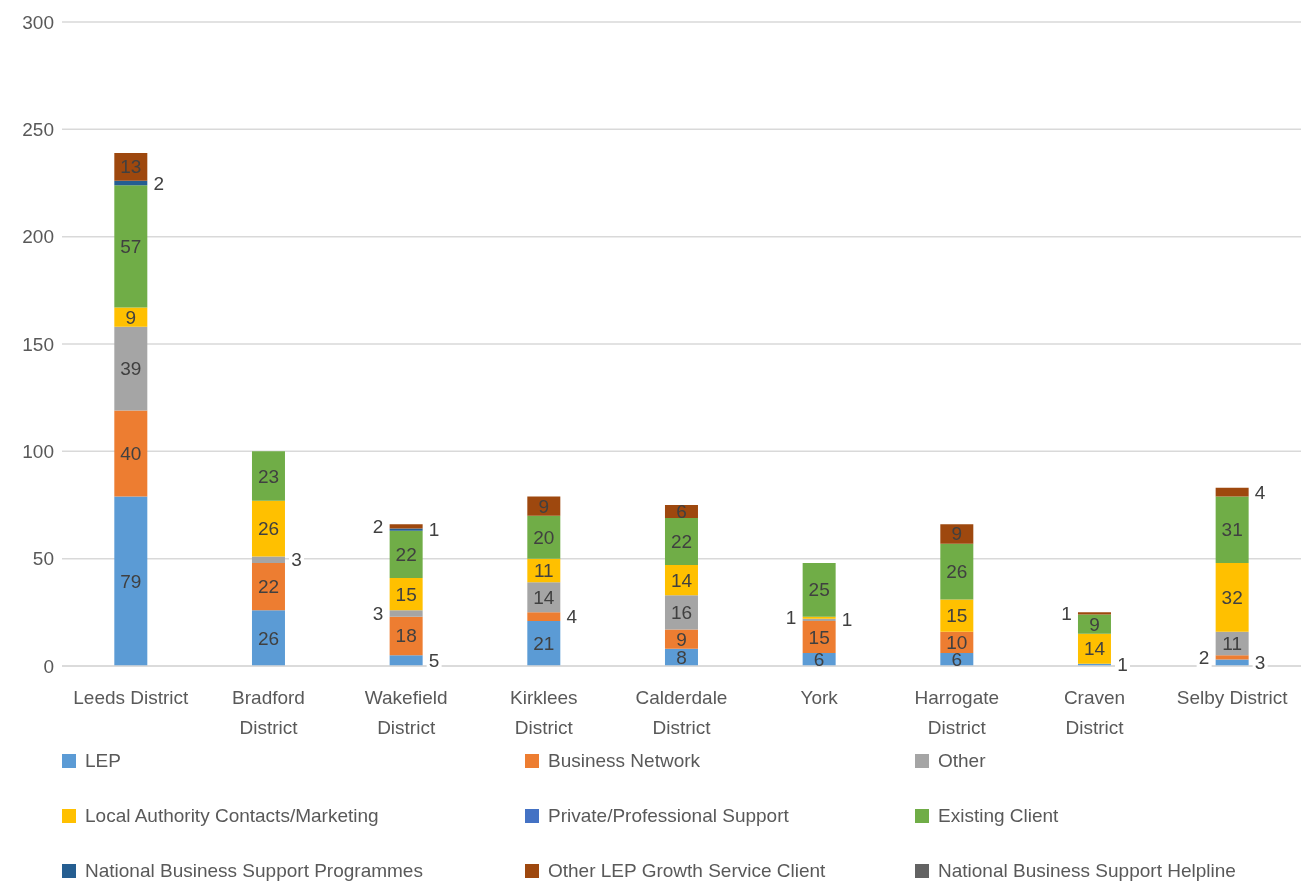 The width and height of the screenshot is (1313, 889). I want to click on data-label: 31, so click(1232, 530).